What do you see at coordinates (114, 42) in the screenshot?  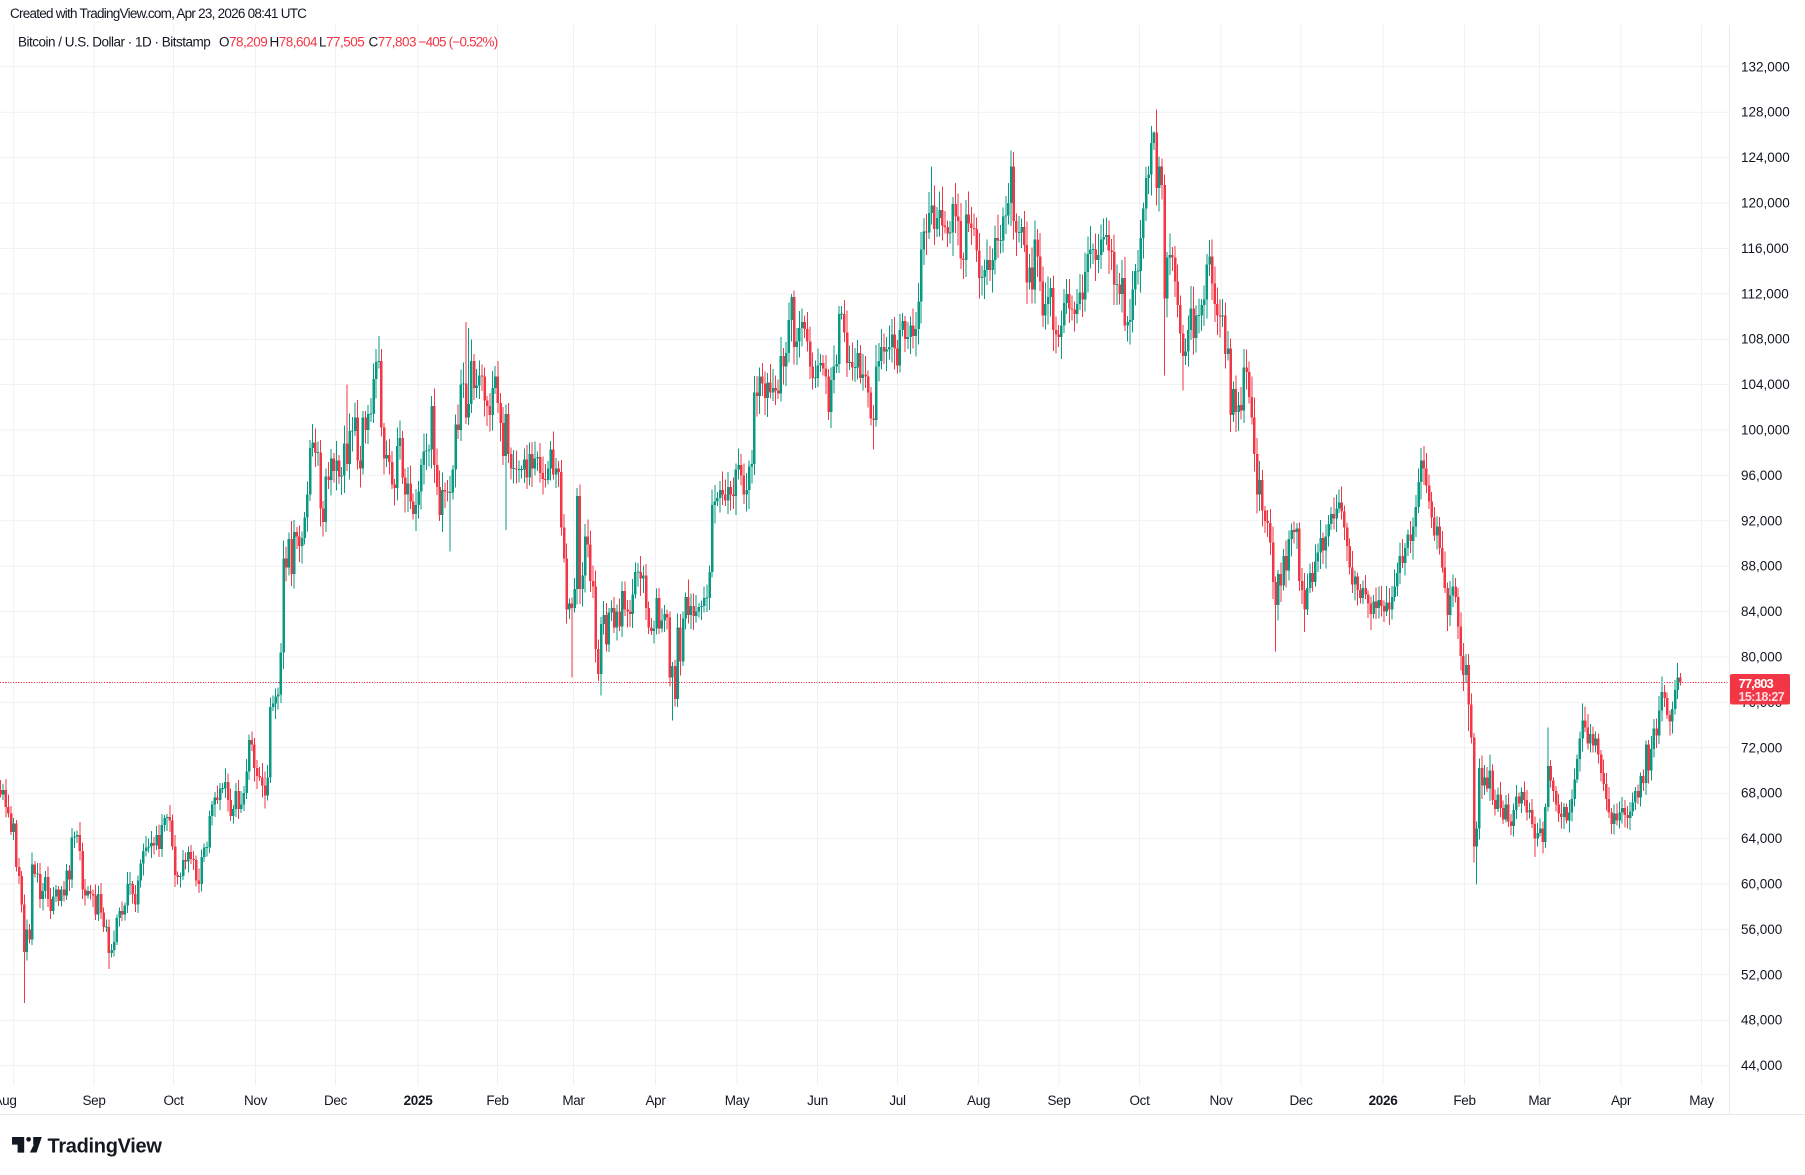 I see `svg-text:Bitcoin / U.S. Dollar · 1D · B: Bitcoin / U.S. Dollar · 1D · Bitstamp` at bounding box center [114, 42].